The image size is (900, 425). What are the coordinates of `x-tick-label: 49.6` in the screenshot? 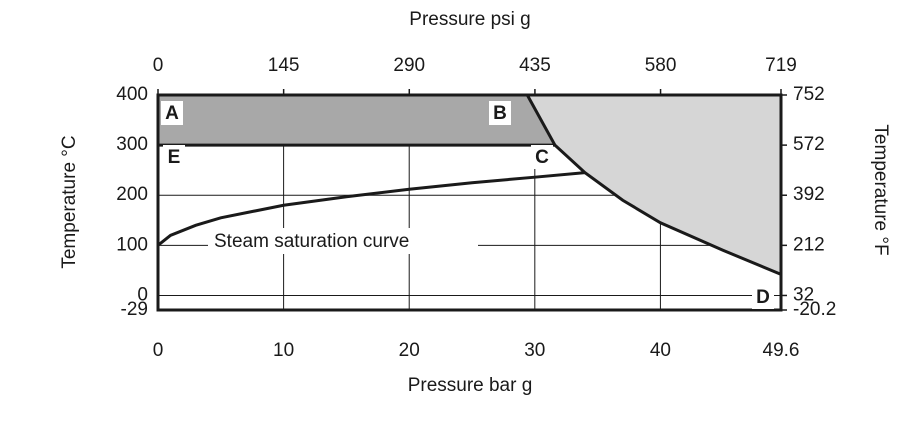 It's located at (781, 350).